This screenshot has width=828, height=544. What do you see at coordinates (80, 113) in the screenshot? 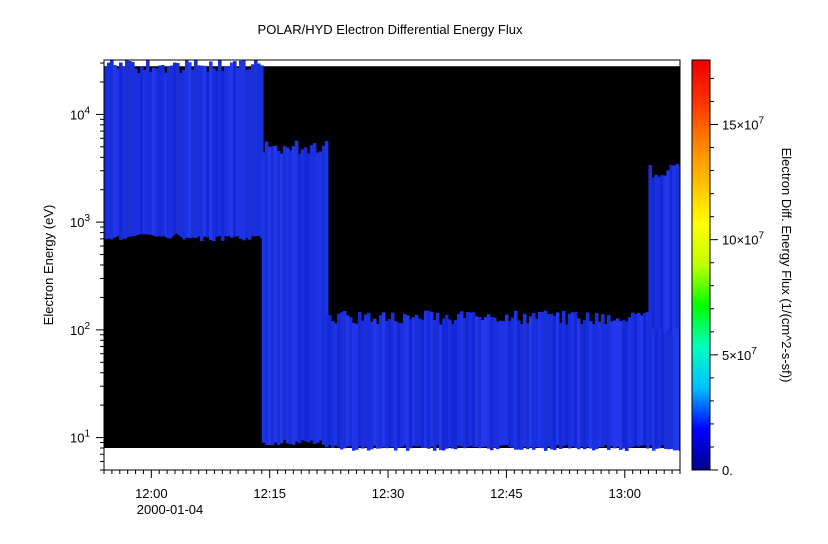
I see `y-tick-label: 10⁴` at bounding box center [80, 113].